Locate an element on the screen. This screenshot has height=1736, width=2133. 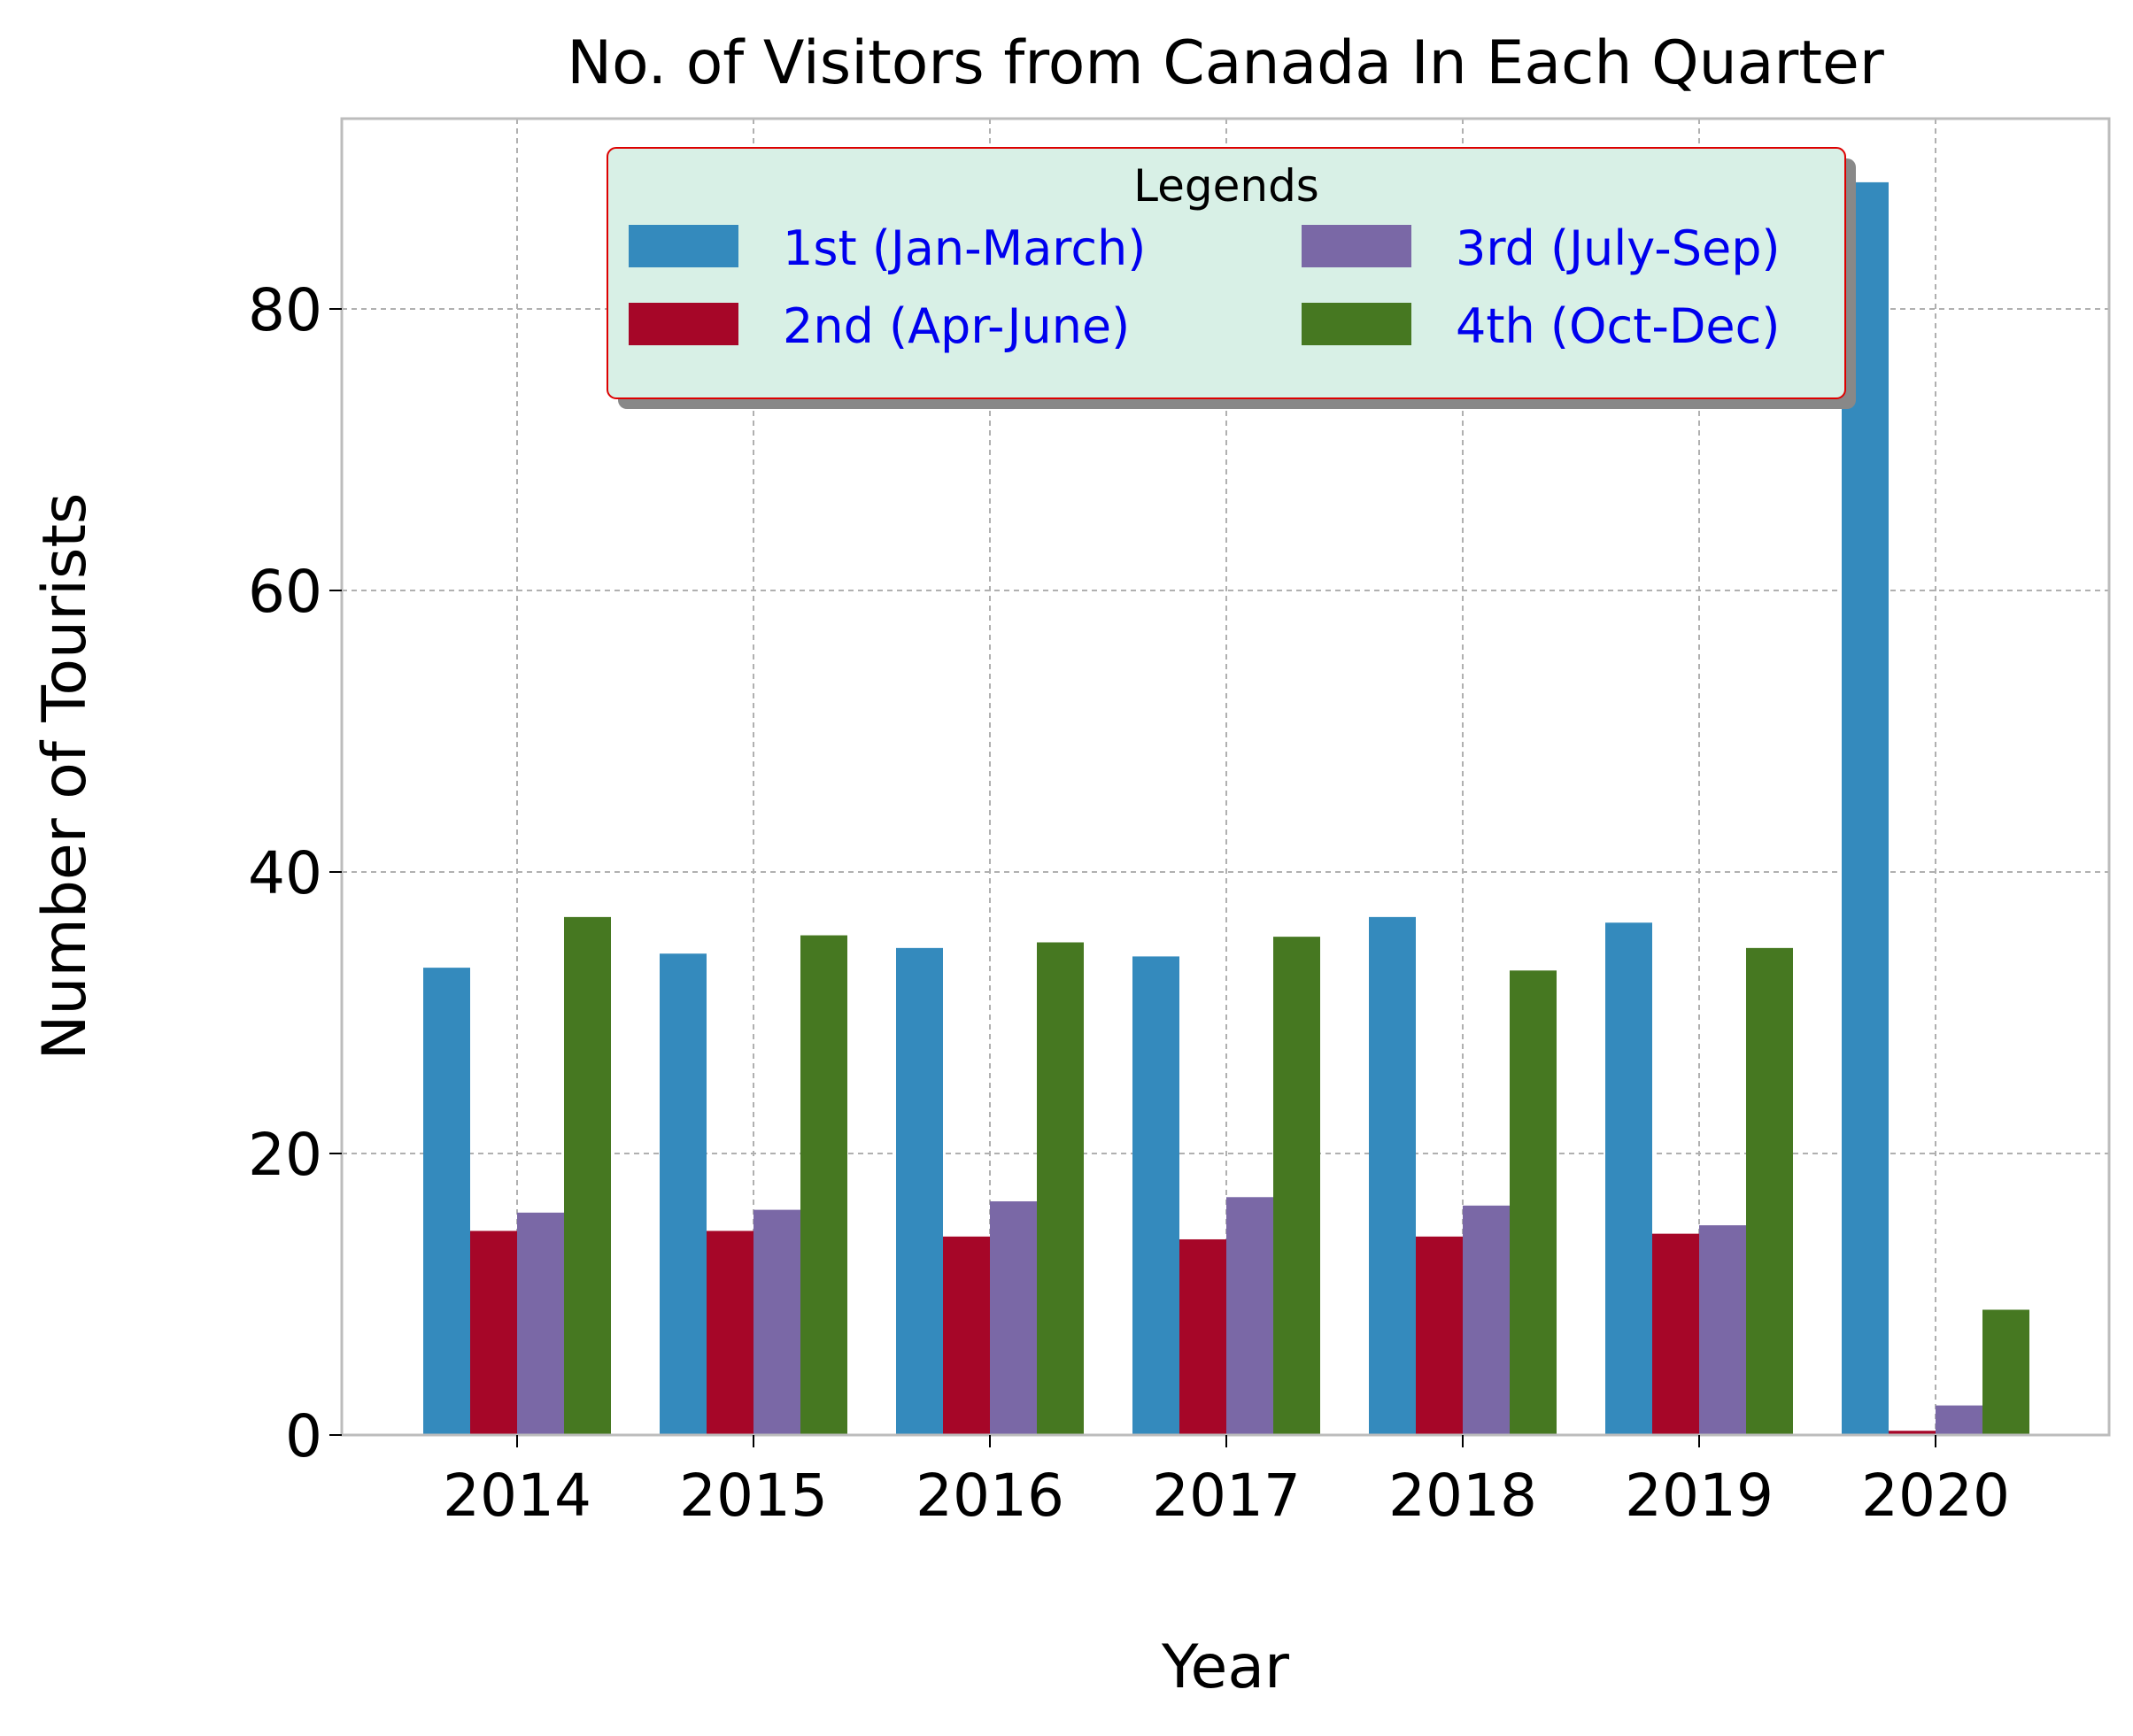
y-tick-label: 0 is located at coordinates (303, 1436).